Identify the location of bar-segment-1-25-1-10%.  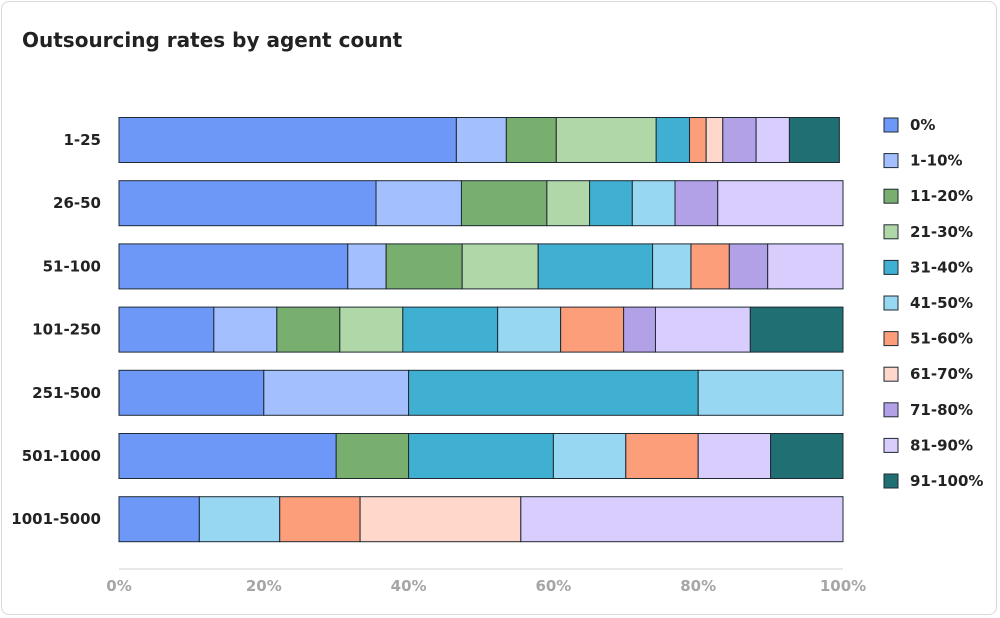
(481, 140).